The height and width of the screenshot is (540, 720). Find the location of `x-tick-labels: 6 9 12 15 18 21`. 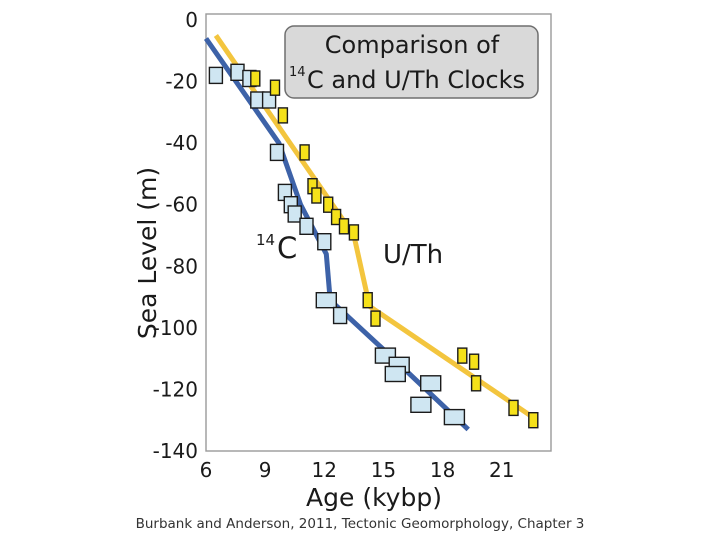

x-tick-labels: 6 9 12 15 18 21 is located at coordinates (357, 470).